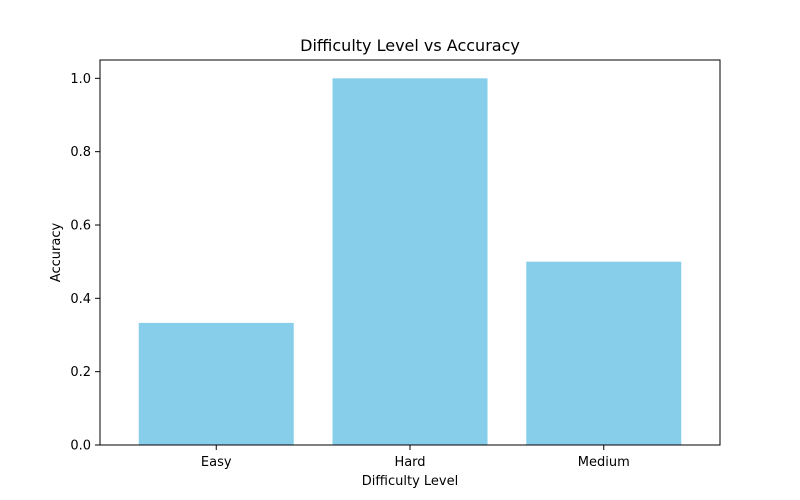 This screenshot has width=800, height=500. I want to click on y-axis-label: Accuracy, so click(56, 253).